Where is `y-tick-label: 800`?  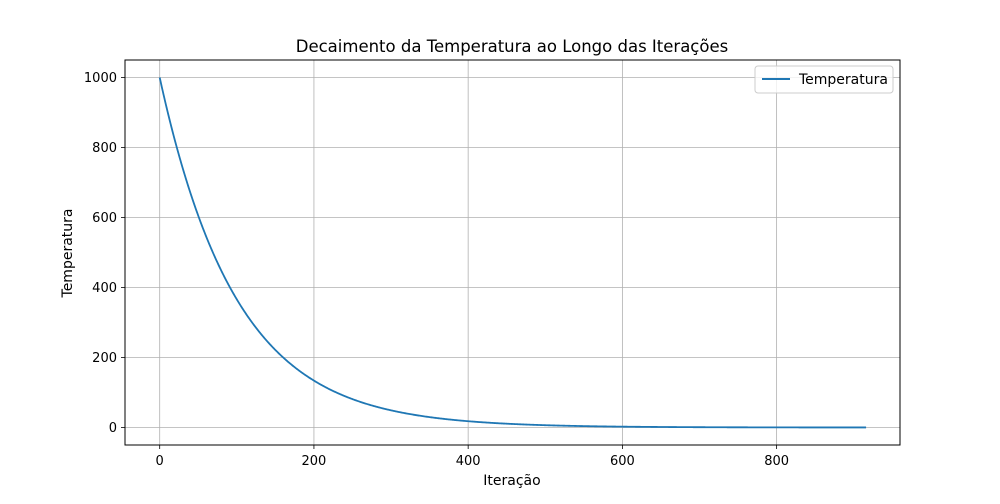 y-tick-label: 800 is located at coordinates (104, 148).